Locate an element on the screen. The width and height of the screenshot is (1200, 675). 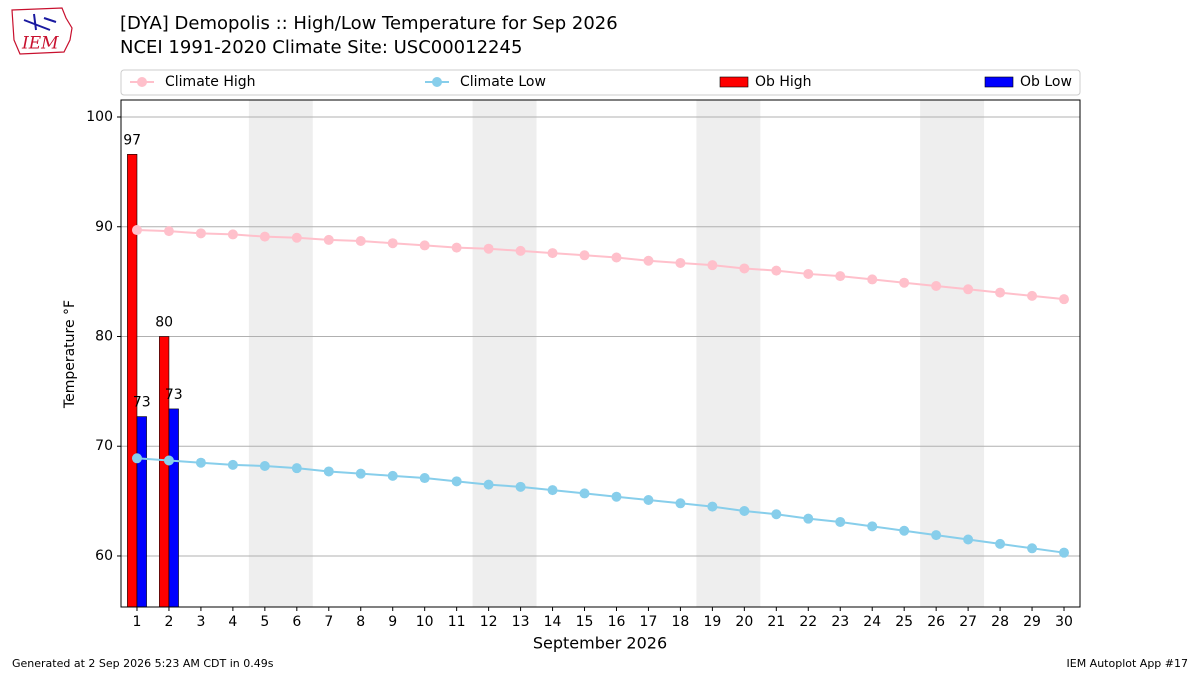
x-tick-label: 1 is located at coordinates (137, 622).